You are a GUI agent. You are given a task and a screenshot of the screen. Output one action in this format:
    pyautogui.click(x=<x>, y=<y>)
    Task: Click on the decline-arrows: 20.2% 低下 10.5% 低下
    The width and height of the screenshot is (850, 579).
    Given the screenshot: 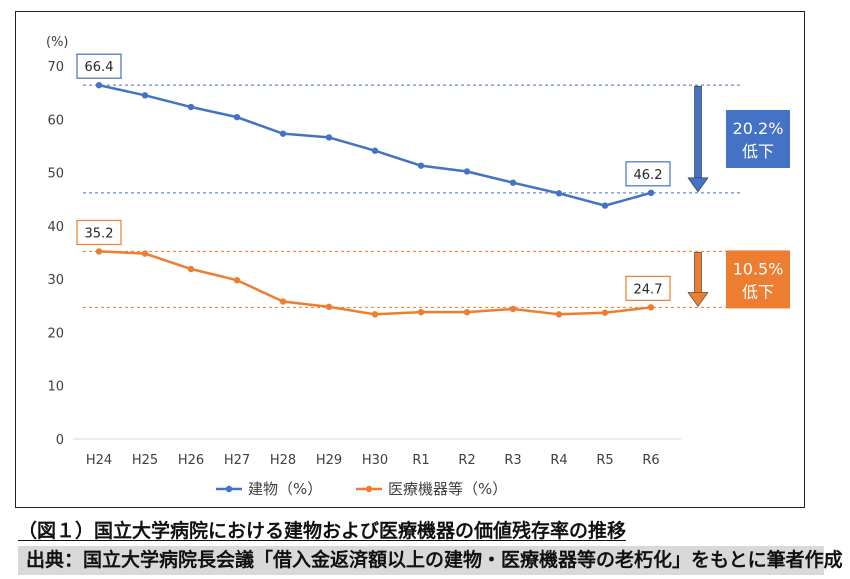 What is the action you would take?
    pyautogui.click(x=738, y=197)
    